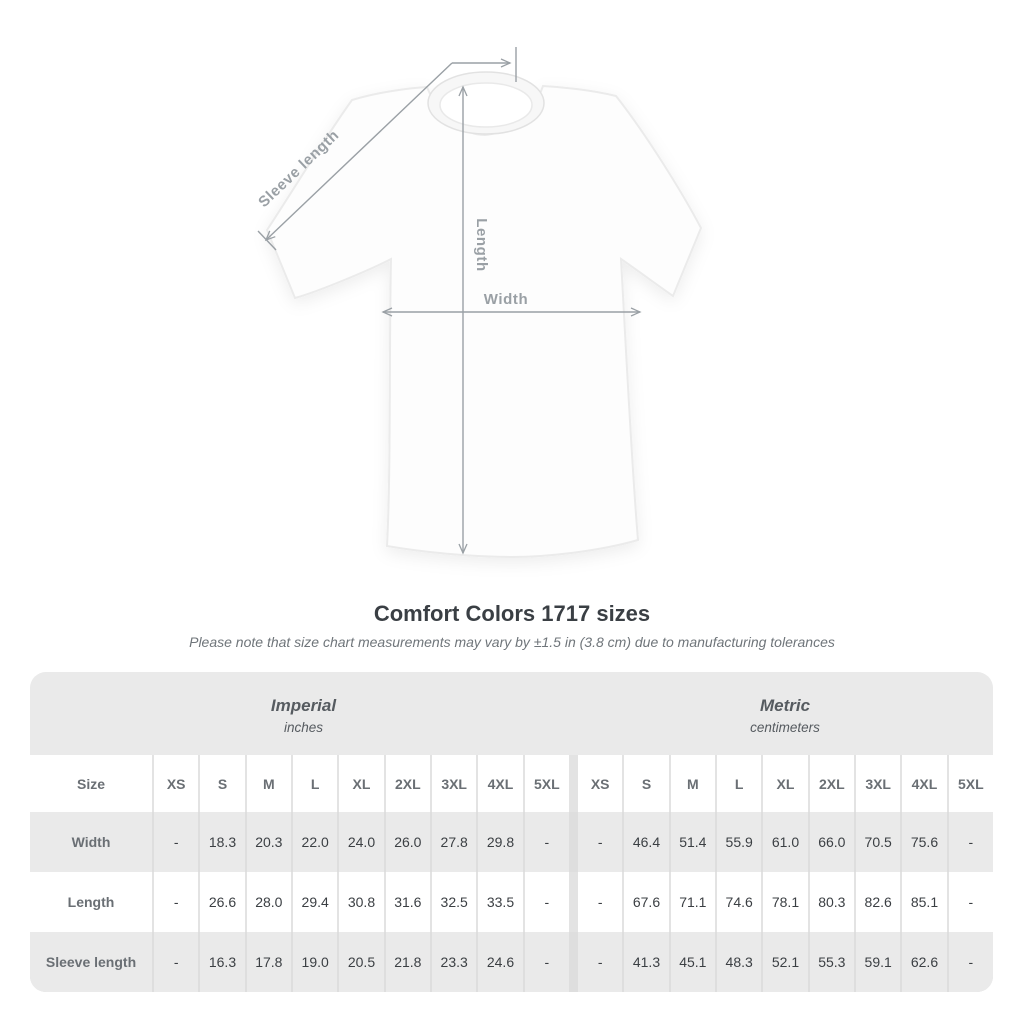  What do you see at coordinates (454, 962) in the screenshot?
I see `imperial-value-cell: 23.3` at bounding box center [454, 962].